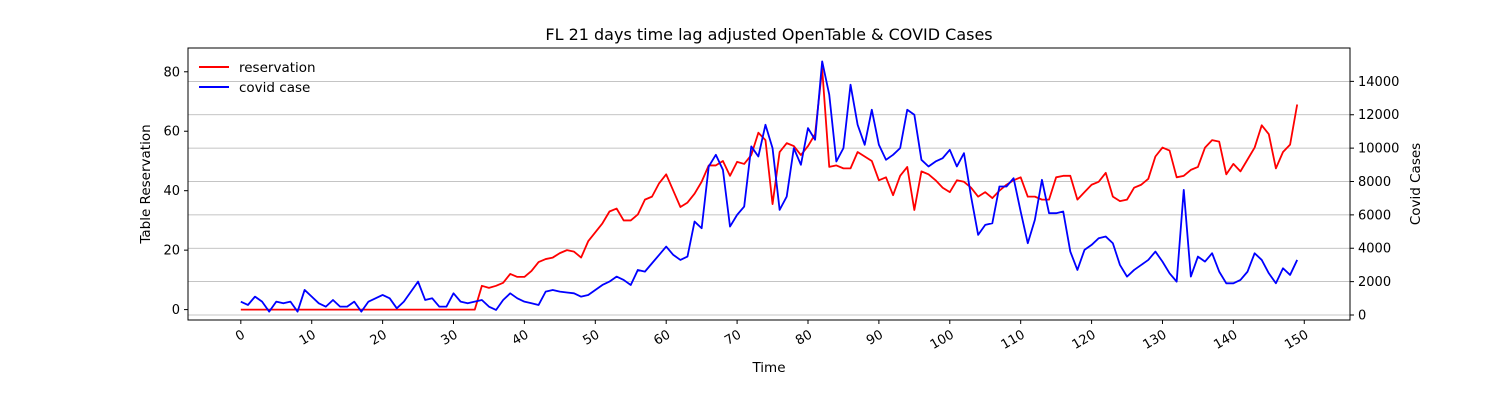 This screenshot has width=1500, height=400. I want to click on y2-tick-label: 10000, so click(1378, 149).